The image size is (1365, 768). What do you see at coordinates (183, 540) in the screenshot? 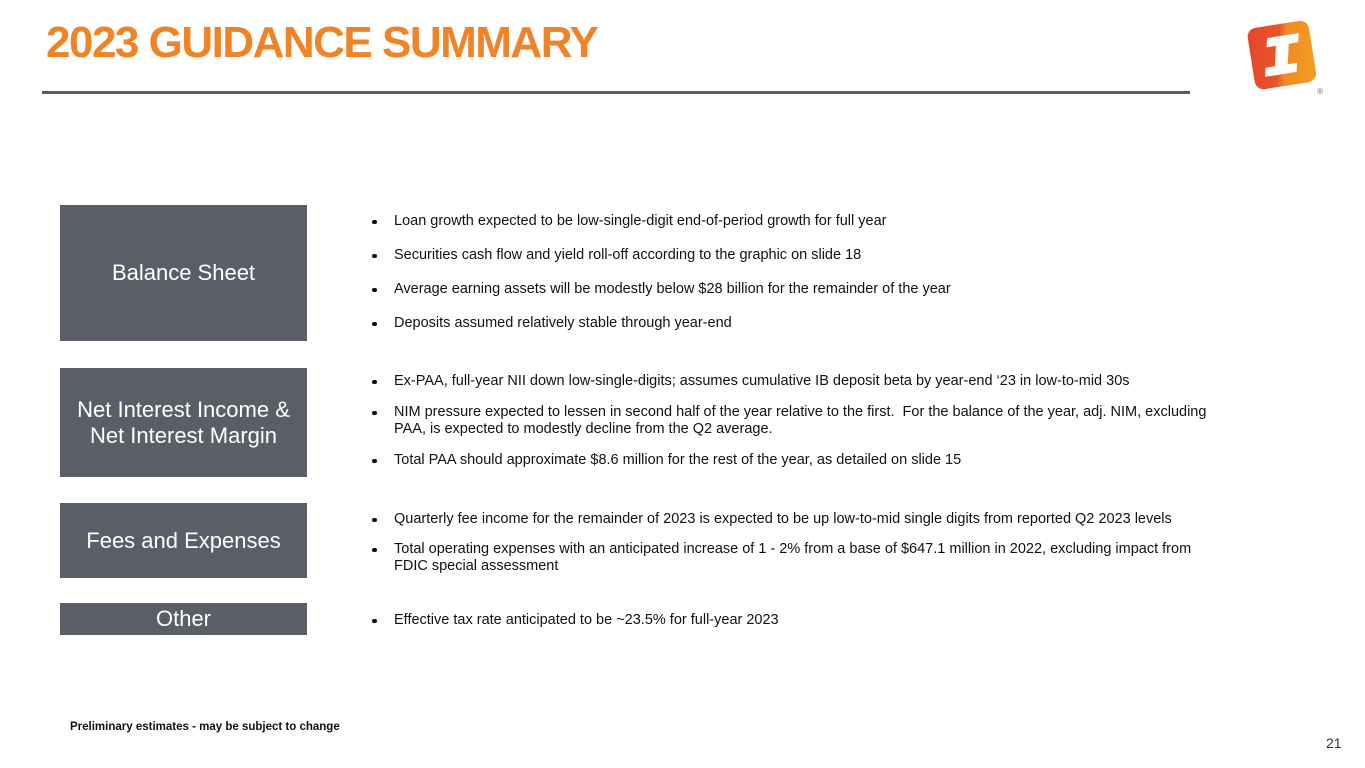
I see `category-box-fees-expenses: Fees and Expenses` at bounding box center [183, 540].